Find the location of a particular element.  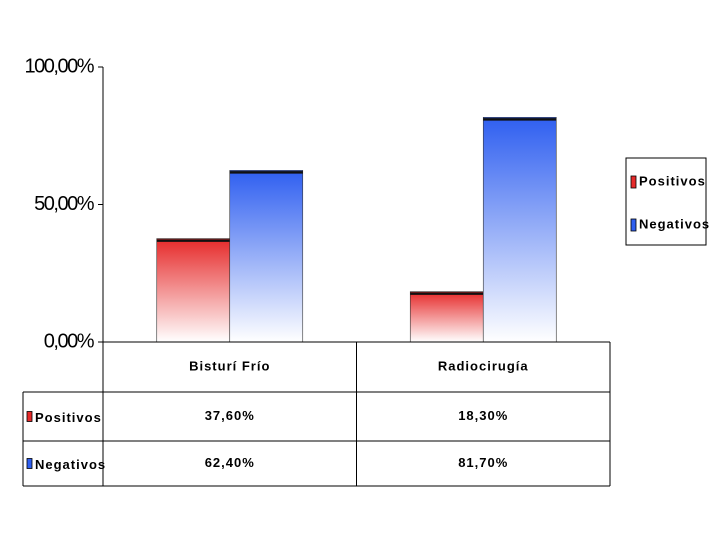

table-series-name: Negativos is located at coordinates (70, 464).